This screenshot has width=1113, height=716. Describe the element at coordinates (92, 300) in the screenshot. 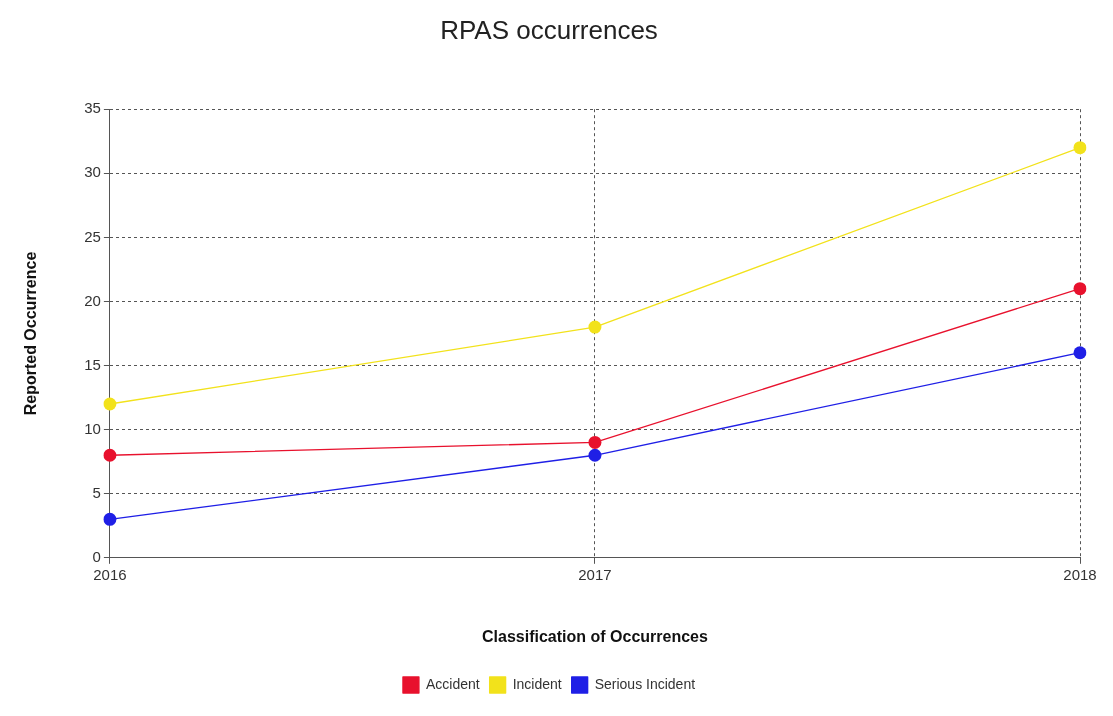

I see `y-tick-label: 20` at that location.